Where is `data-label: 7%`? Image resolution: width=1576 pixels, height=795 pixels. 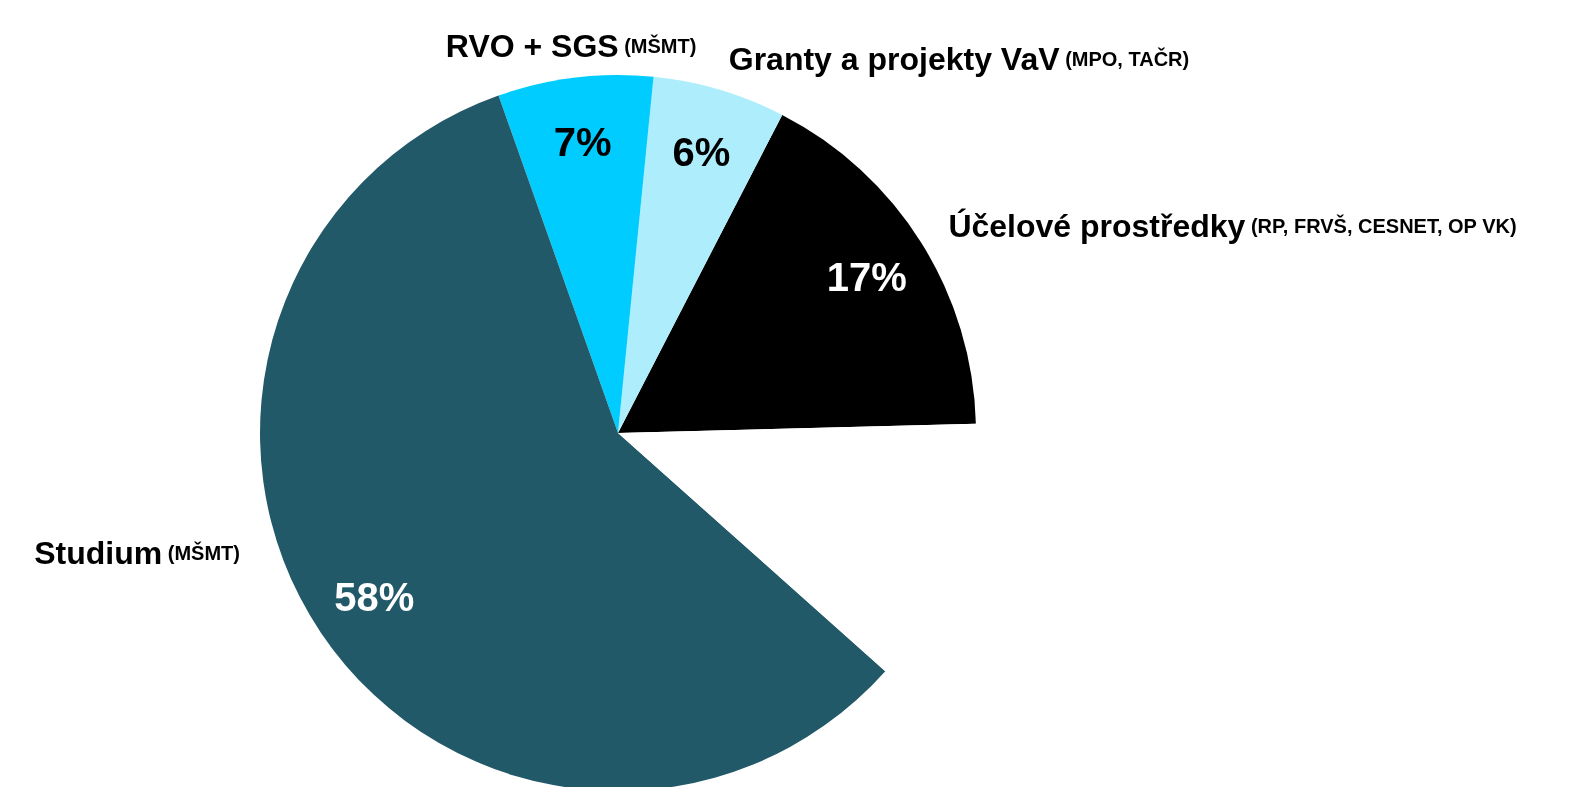
data-label: 7% is located at coordinates (582, 141).